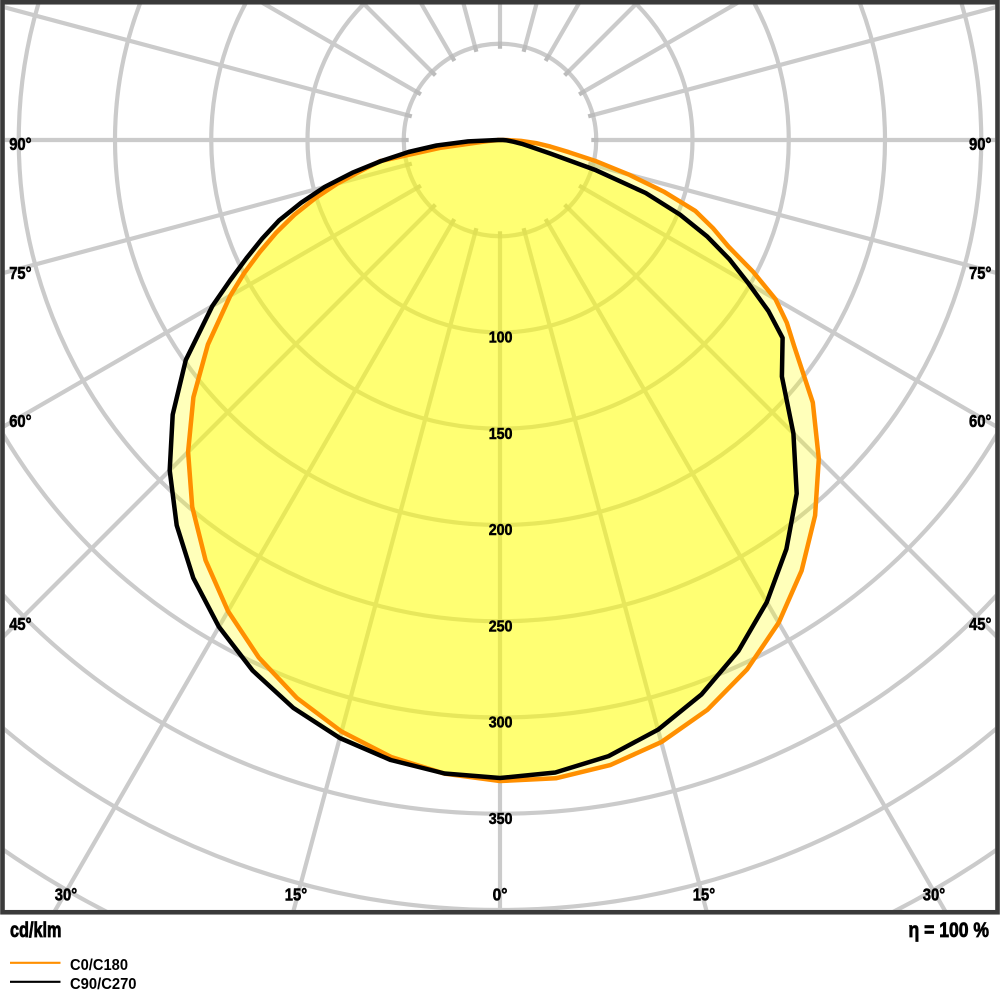 Image resolution: width=1000 pixels, height=1000 pixels. Describe the element at coordinates (501, 530) in the screenshot. I see `svg-text: 200` at that location.